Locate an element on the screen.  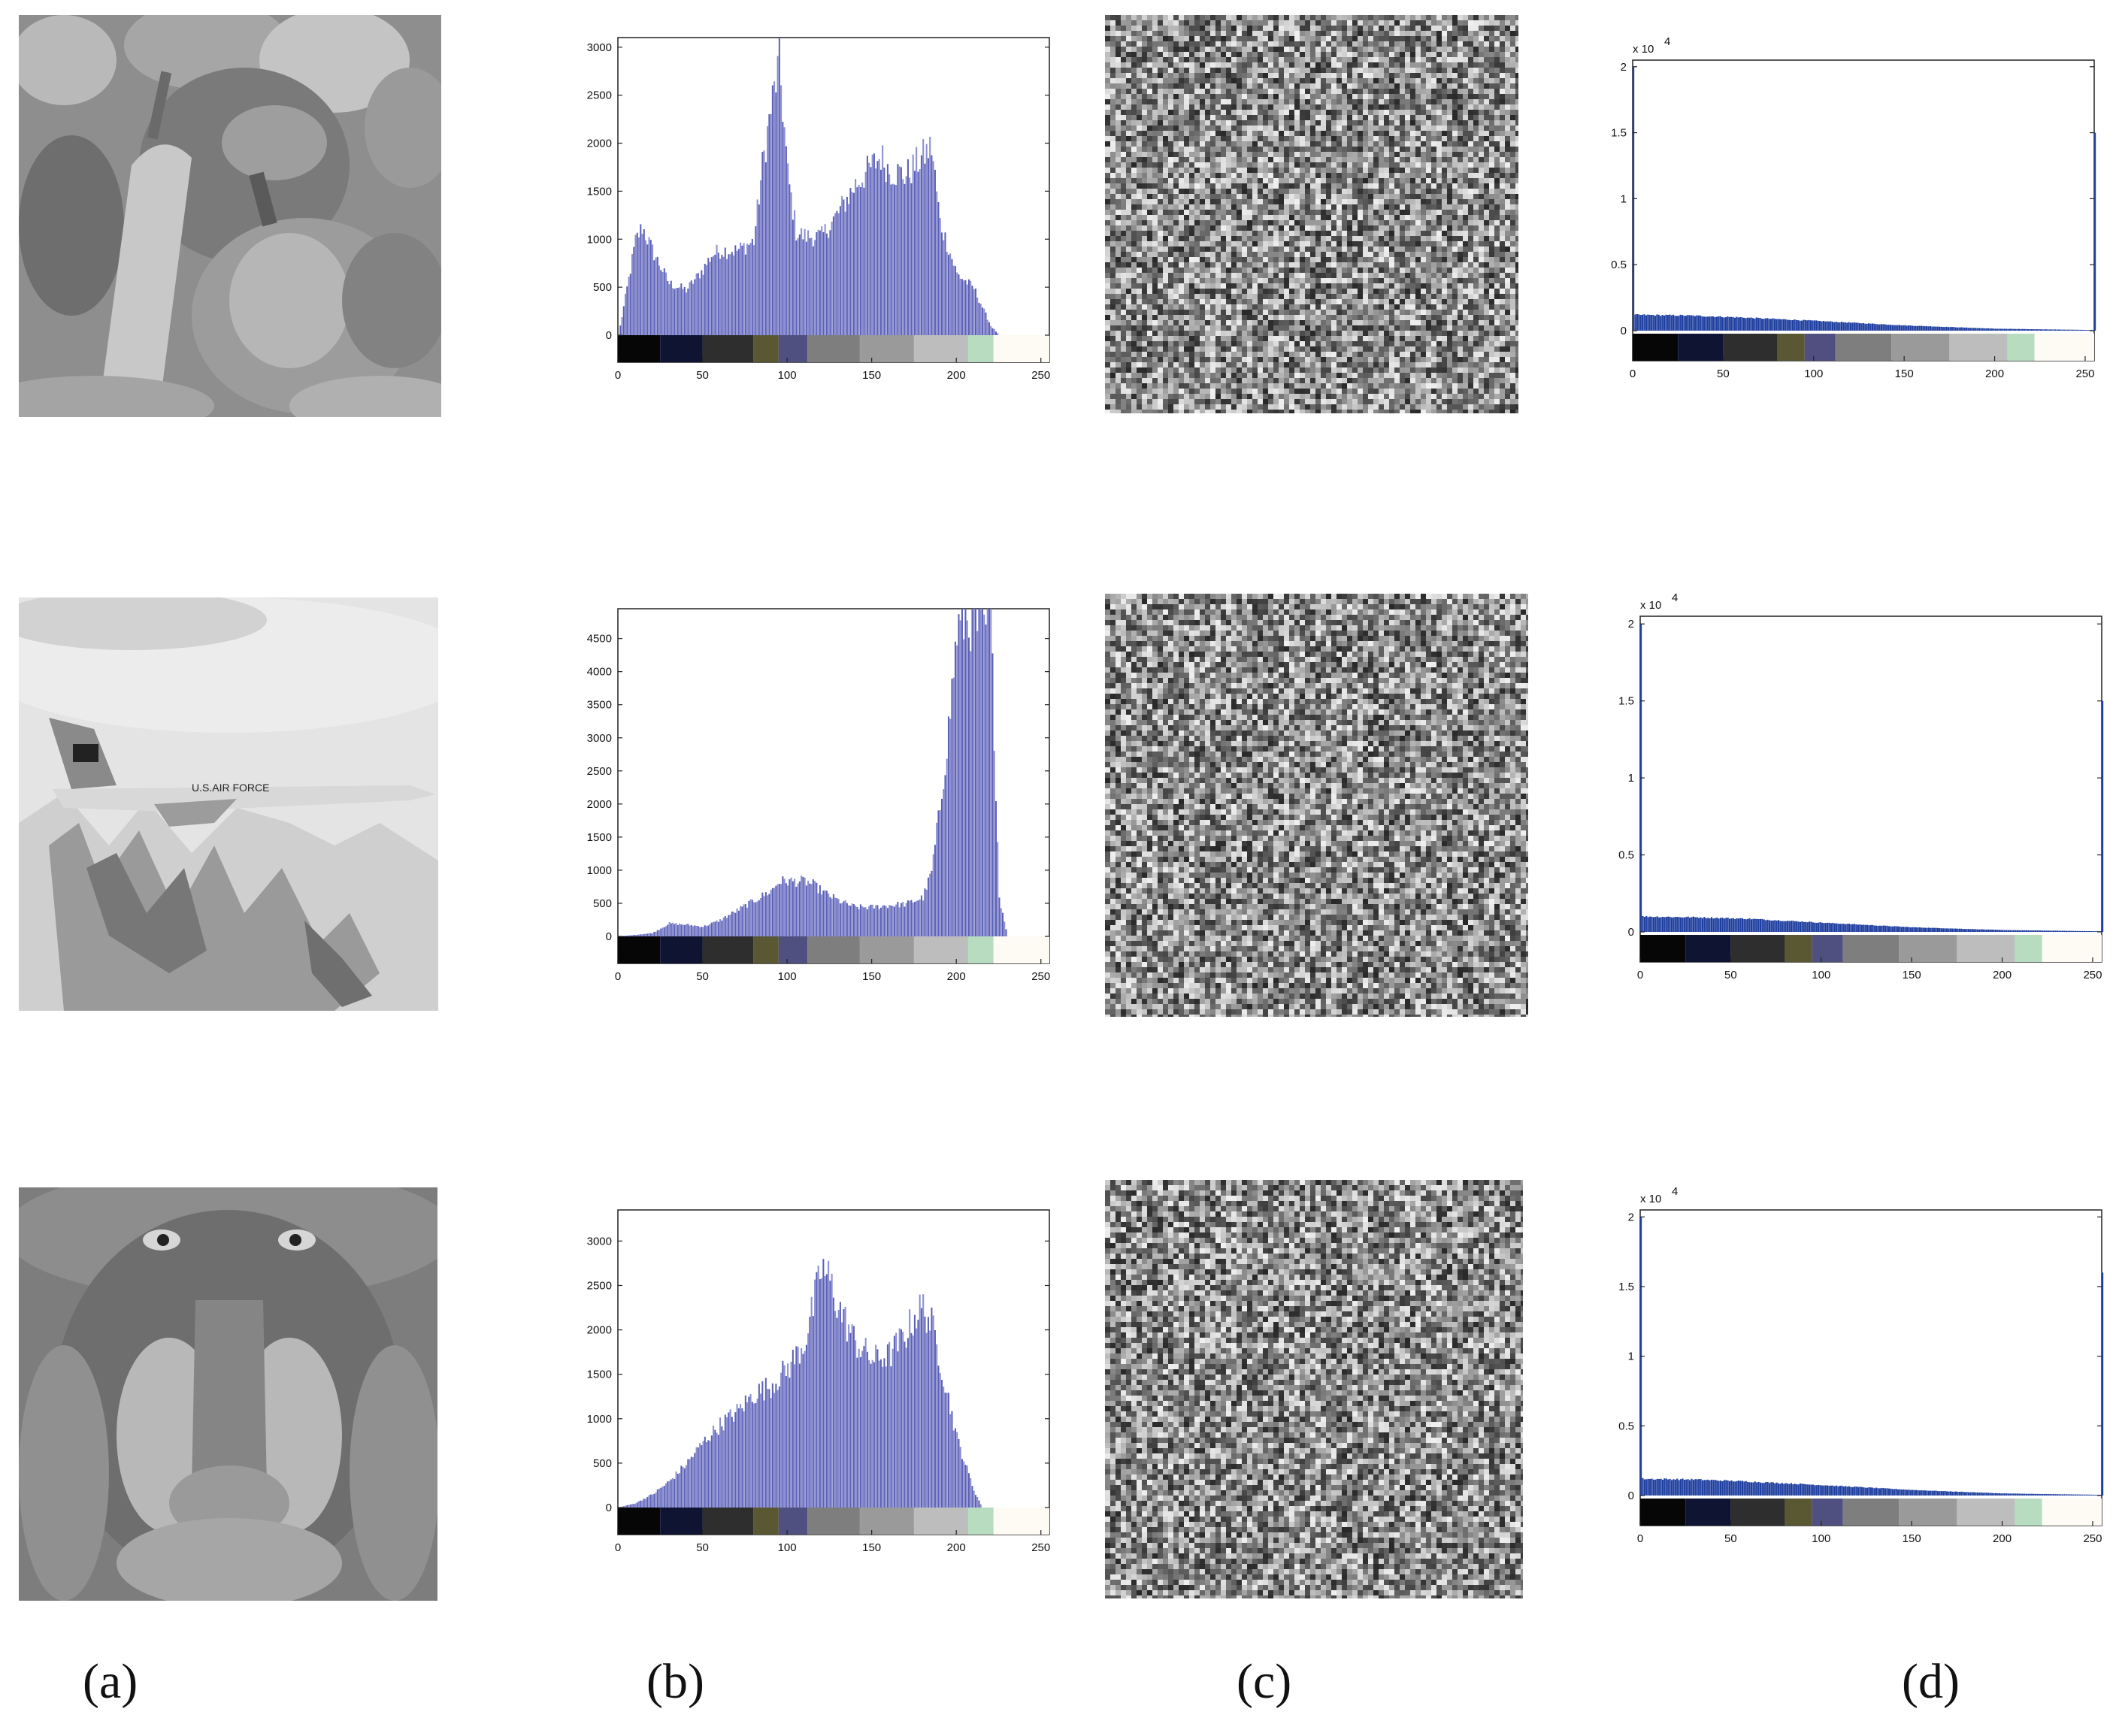
axis-exponent-power: 4 is located at coordinates (1667, 41).